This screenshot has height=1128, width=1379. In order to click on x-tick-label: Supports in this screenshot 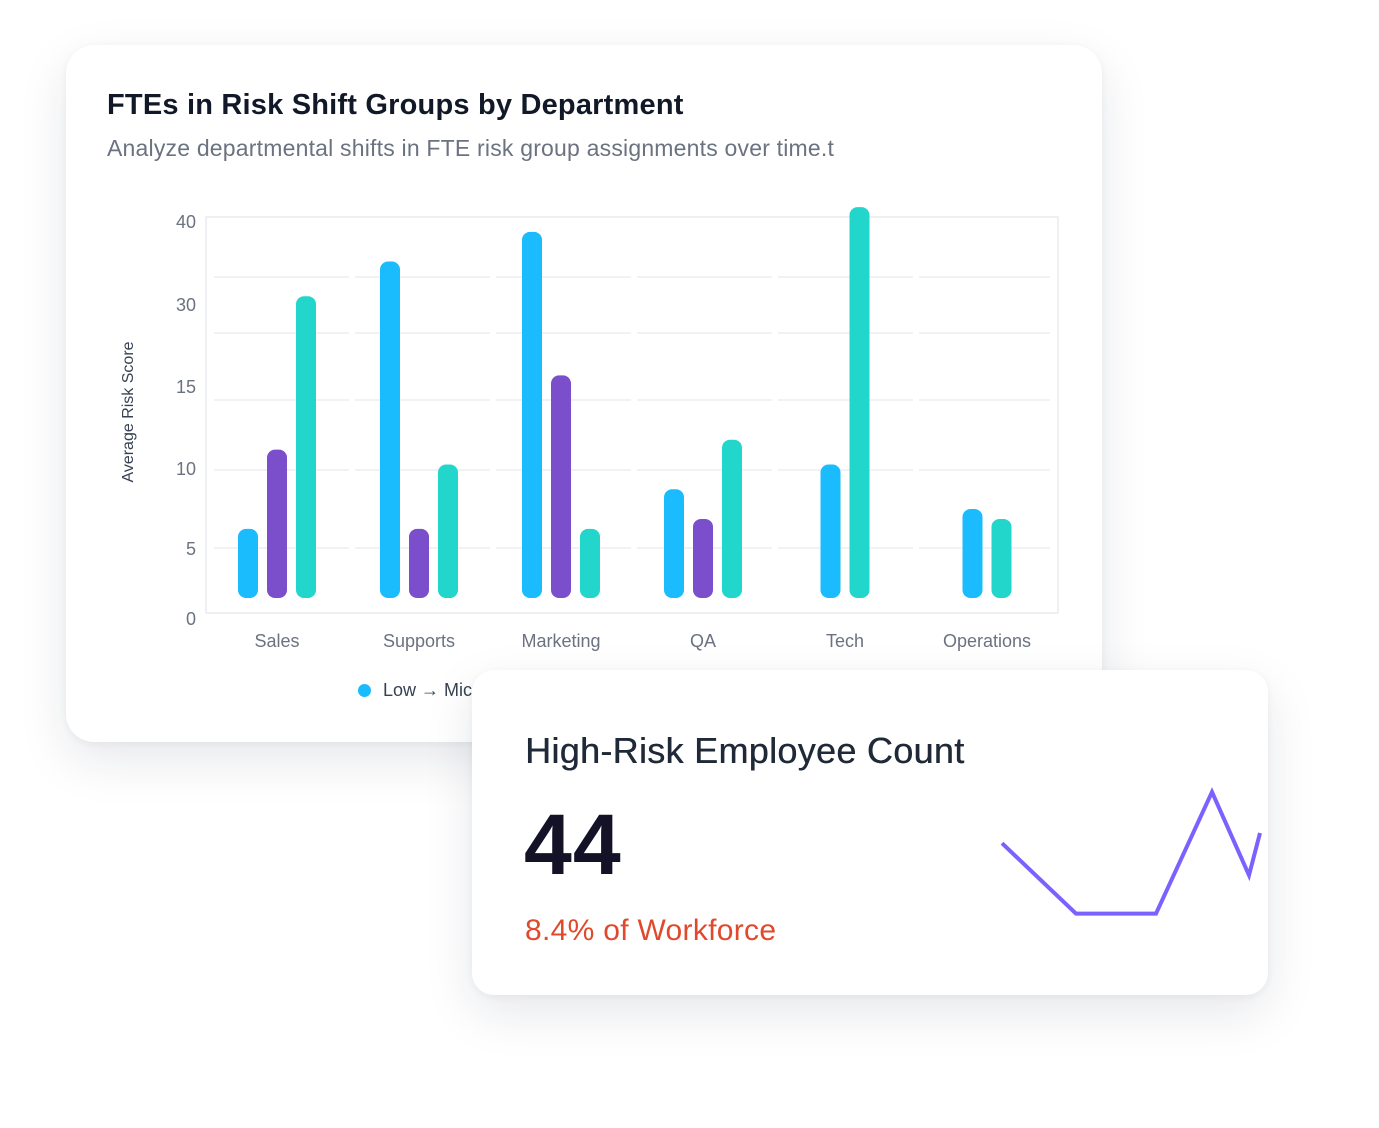, I will do `click(419, 641)`.